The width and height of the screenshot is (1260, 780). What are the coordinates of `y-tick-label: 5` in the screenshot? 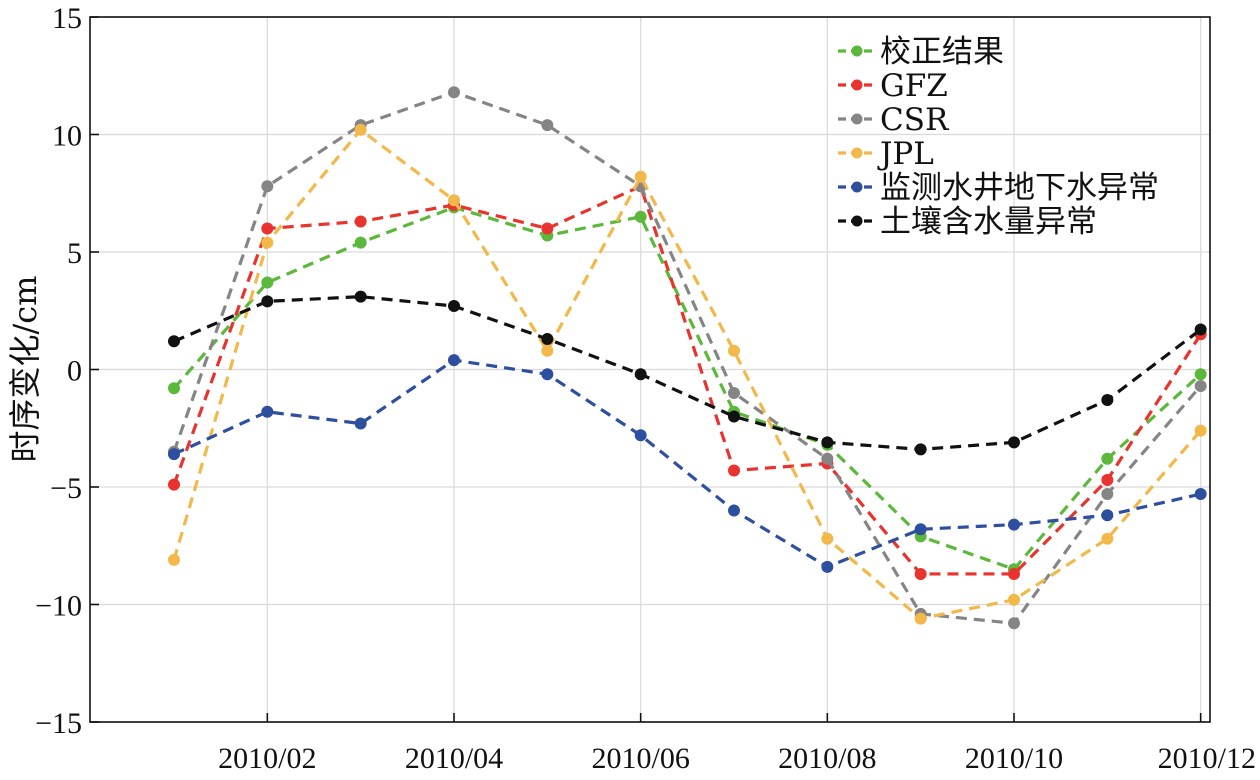 It's located at (74, 253).